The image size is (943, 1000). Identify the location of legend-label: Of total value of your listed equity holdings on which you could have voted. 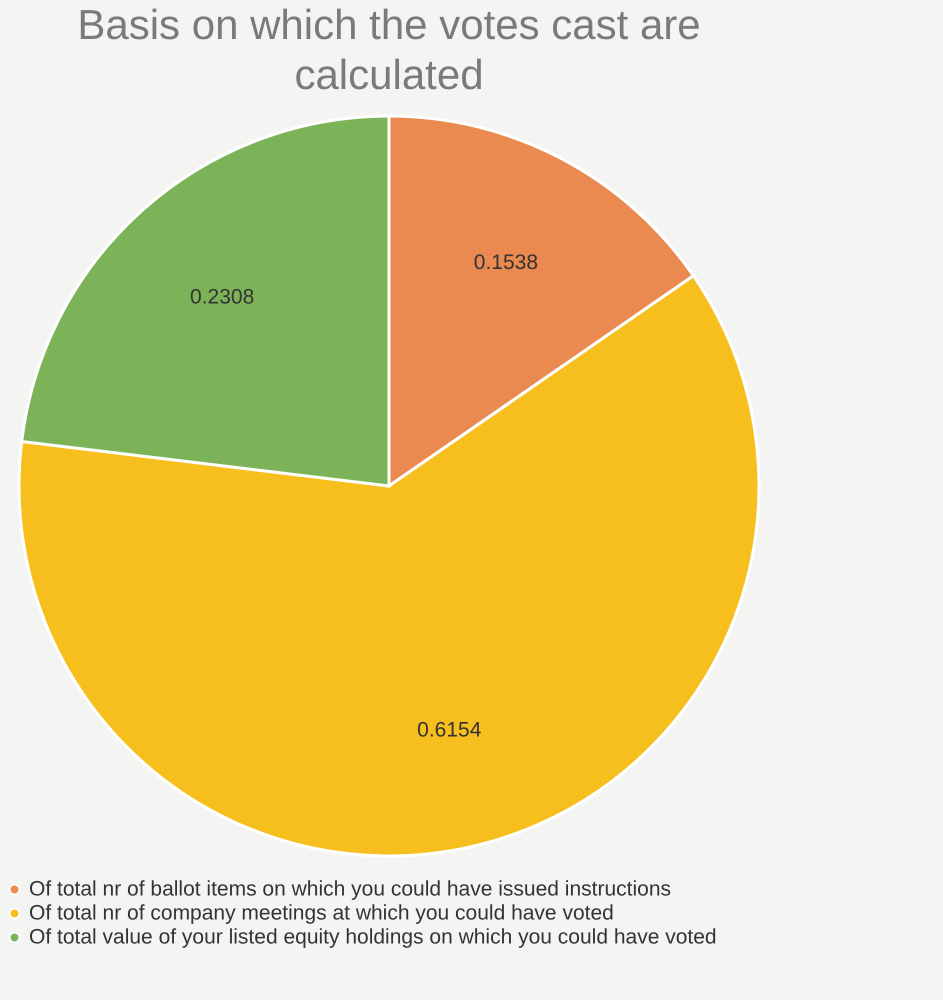
(373, 937).